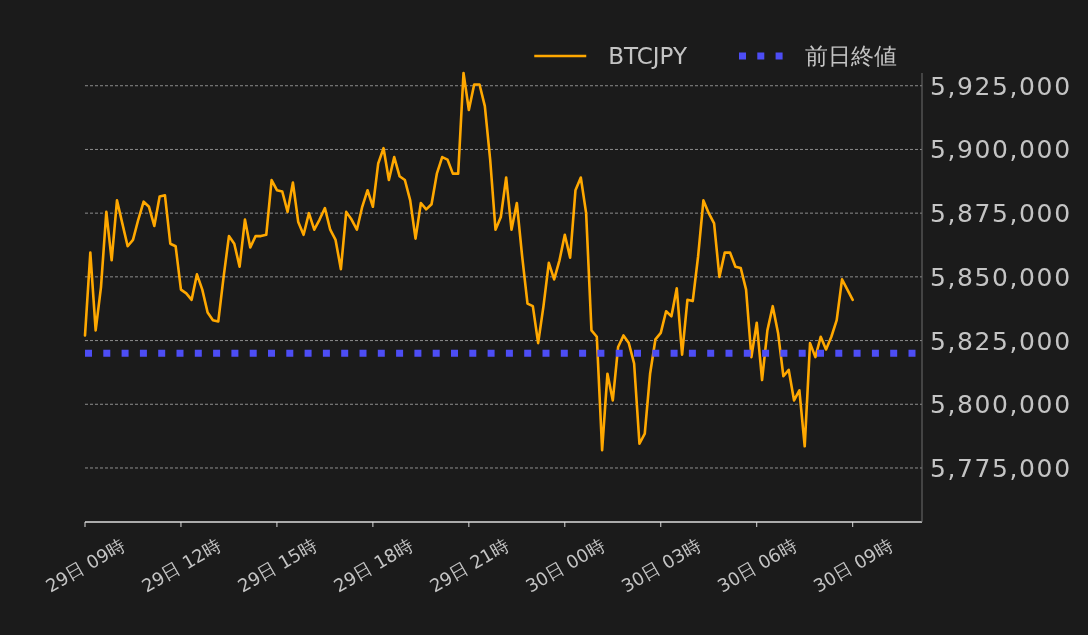 Image resolution: width=1088 pixels, height=635 pixels. I want to click on y-tick-label: 5,875,000, so click(1001, 213).